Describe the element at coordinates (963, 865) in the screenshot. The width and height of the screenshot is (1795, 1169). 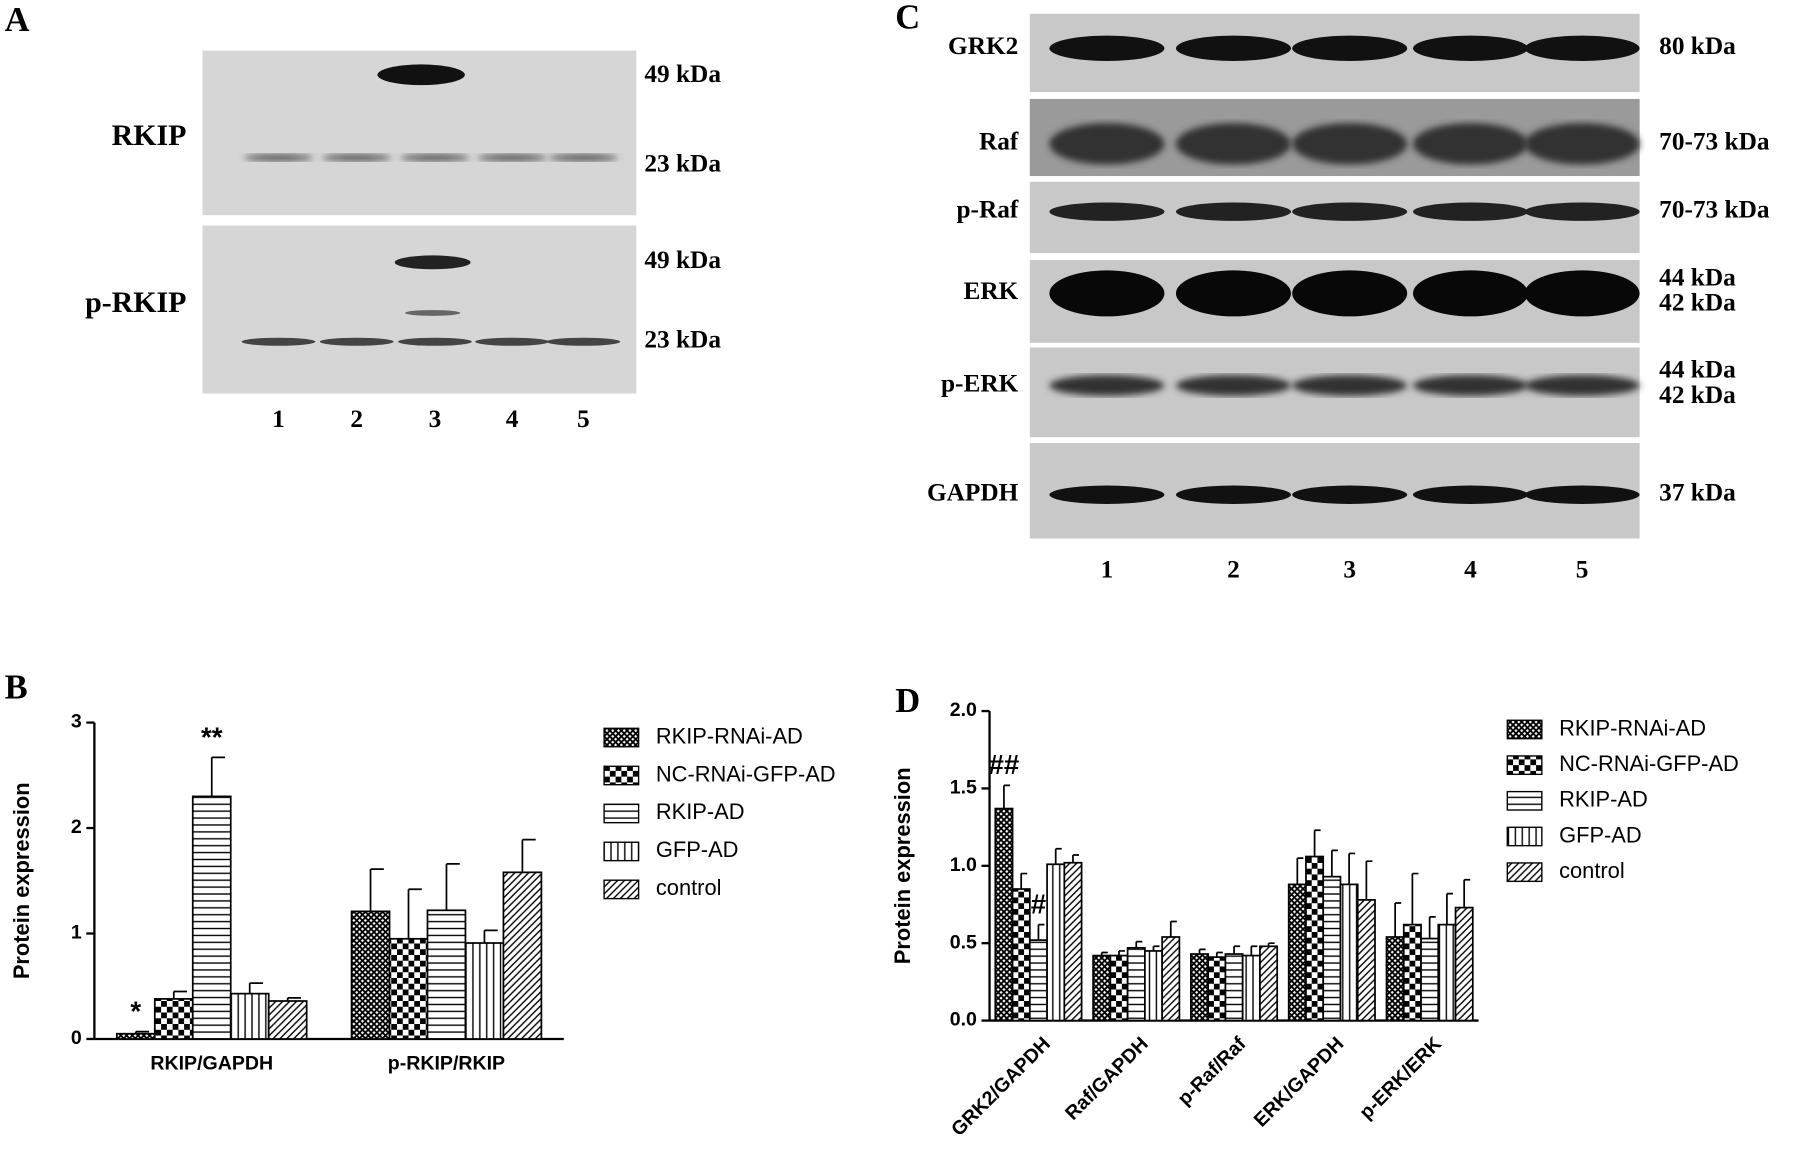
I see `y-tick-label: 1.0` at that location.